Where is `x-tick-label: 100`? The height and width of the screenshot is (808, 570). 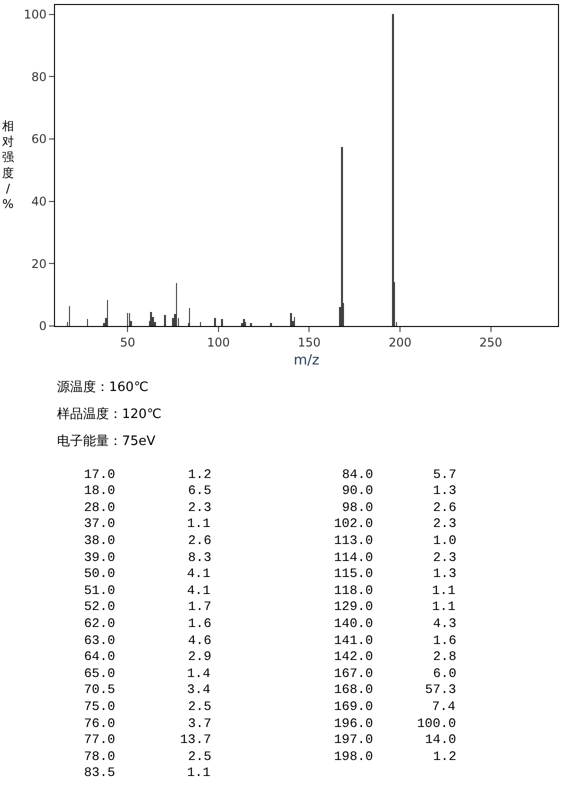 x-tick-label: 100 is located at coordinates (218, 342).